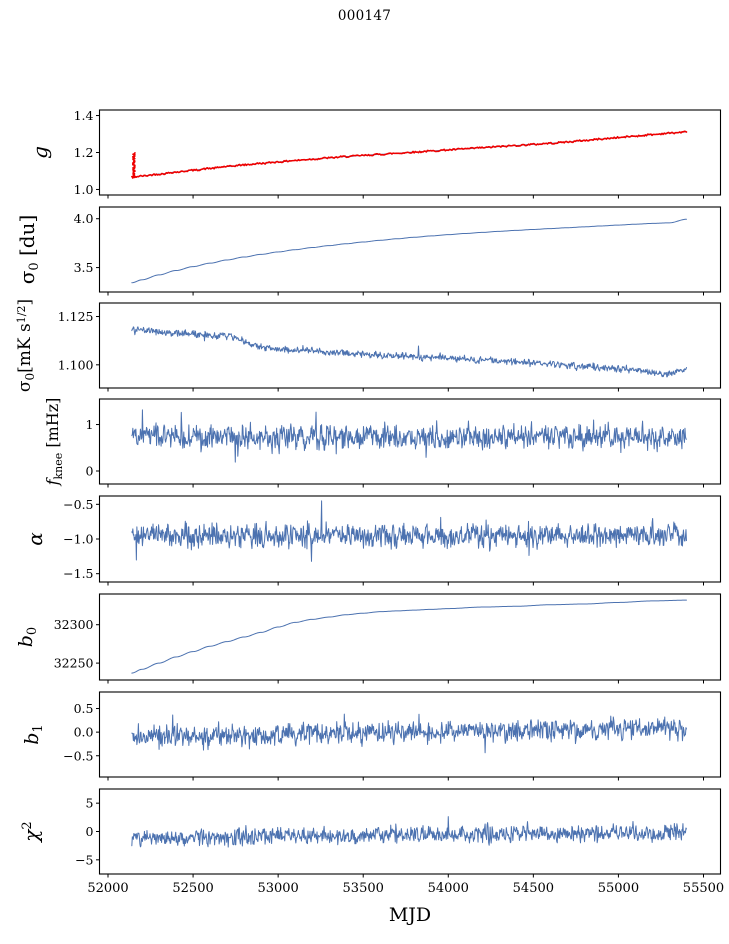 The width and height of the screenshot is (729, 944). I want to click on xtick-label-5: 54500, so click(533, 888).